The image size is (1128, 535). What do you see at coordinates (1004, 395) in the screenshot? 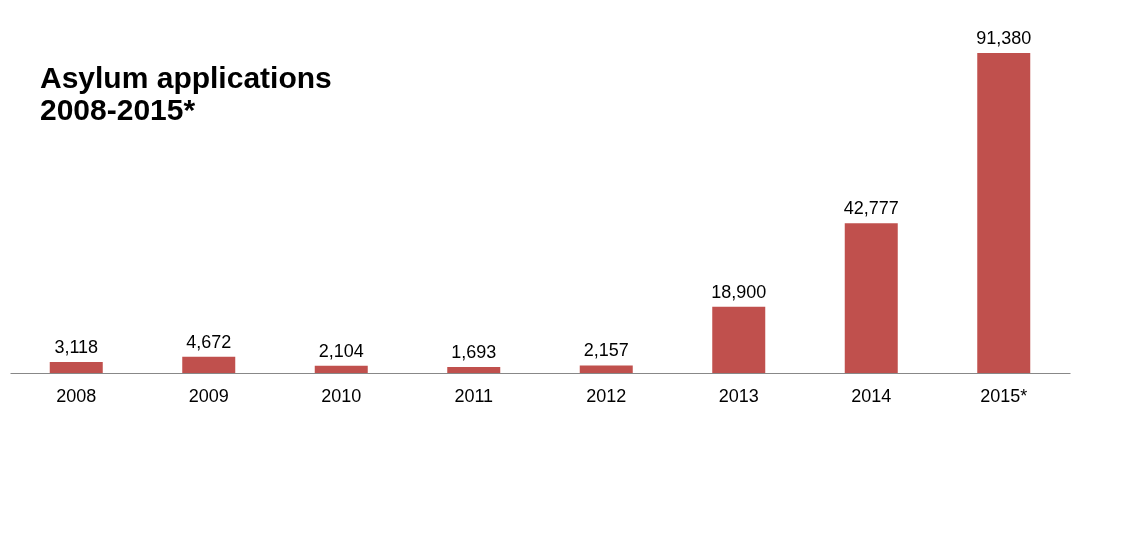
I see `x-tick-label: 2015*` at bounding box center [1004, 395].